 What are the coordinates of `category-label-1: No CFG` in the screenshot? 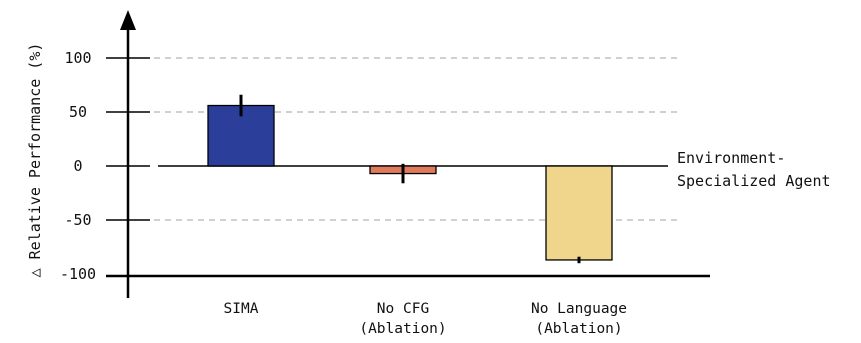 It's located at (403, 309).